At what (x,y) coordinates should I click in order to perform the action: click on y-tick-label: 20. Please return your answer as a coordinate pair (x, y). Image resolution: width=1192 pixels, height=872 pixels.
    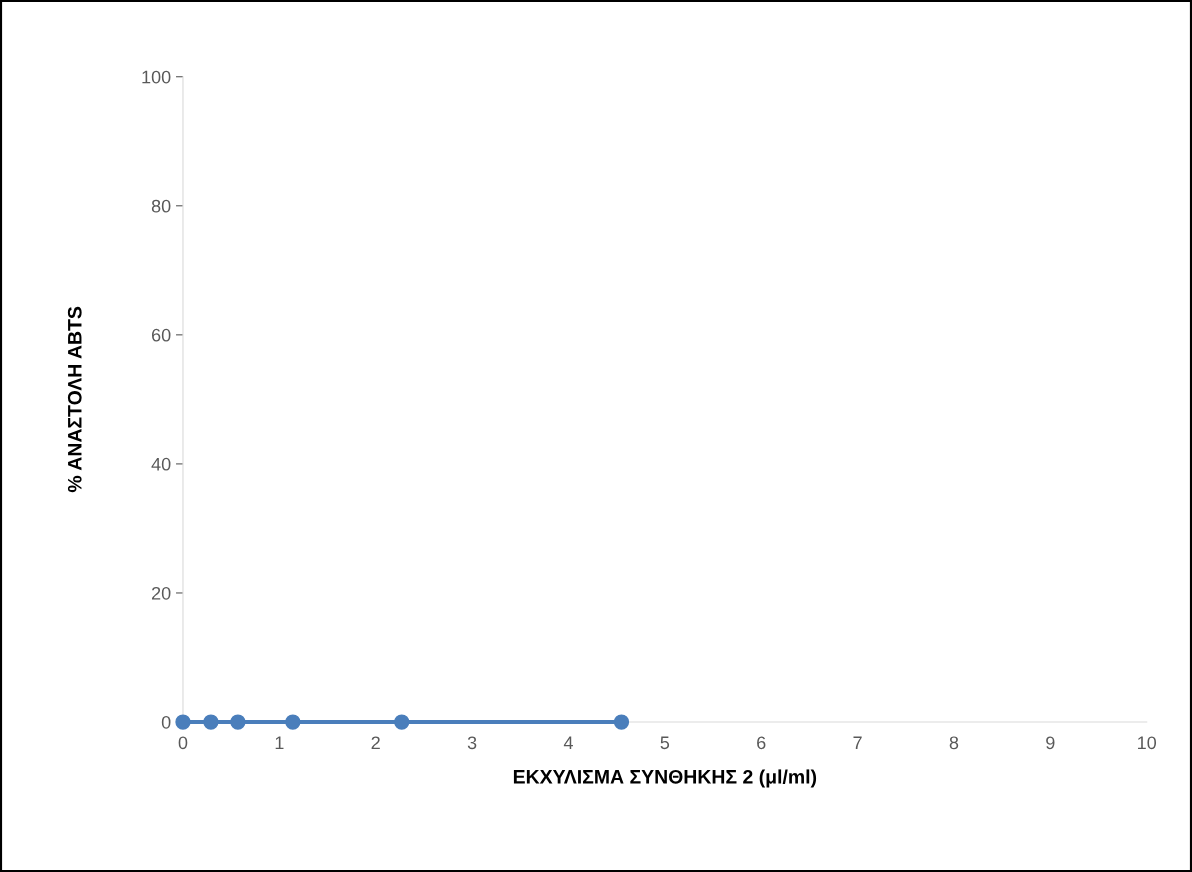
    Looking at the image, I should click on (161, 593).